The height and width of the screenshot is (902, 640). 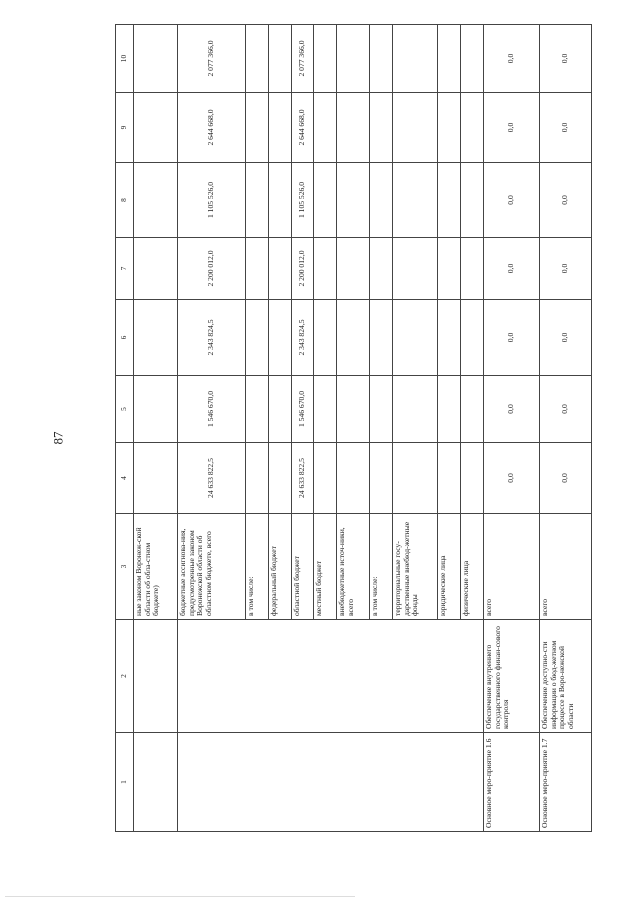 What do you see at coordinates (124, 676) in the screenshot?
I see `header-cell: 2` at bounding box center [124, 676].